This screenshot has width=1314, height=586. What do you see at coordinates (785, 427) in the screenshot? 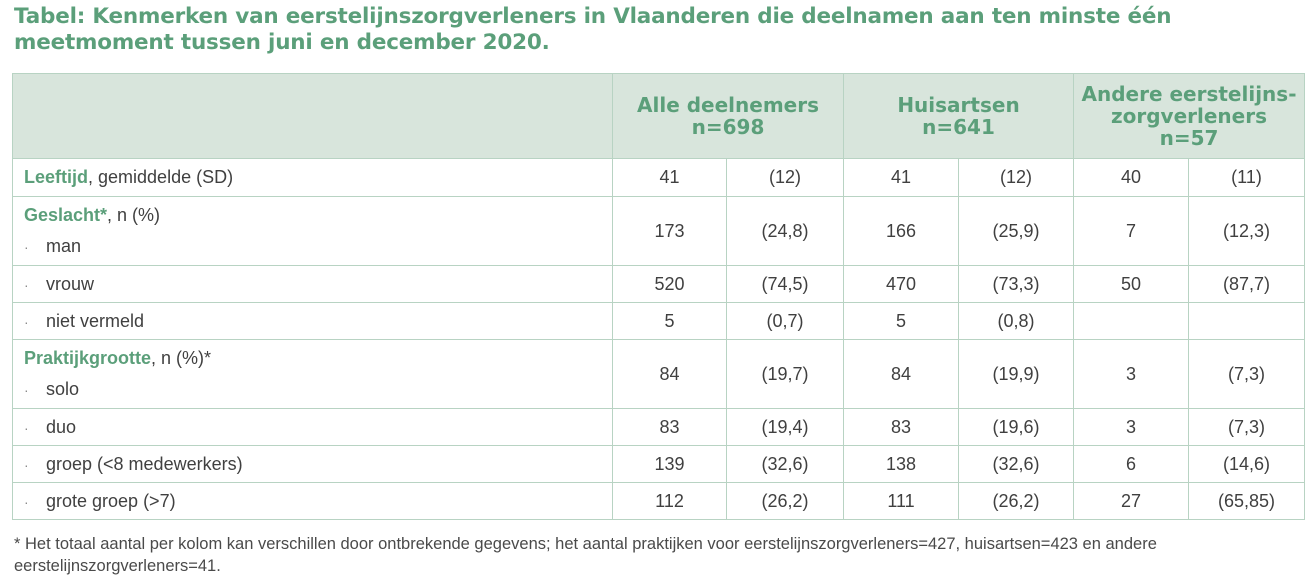
I see `cell-value: (19,4)` at bounding box center [785, 427].